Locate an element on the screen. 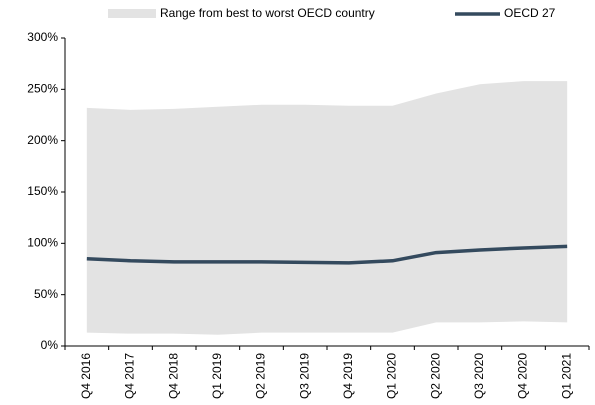 Image resolution: width=595 pixels, height=405 pixels. x-tick-label: Q4 2020 is located at coordinates (523, 376).